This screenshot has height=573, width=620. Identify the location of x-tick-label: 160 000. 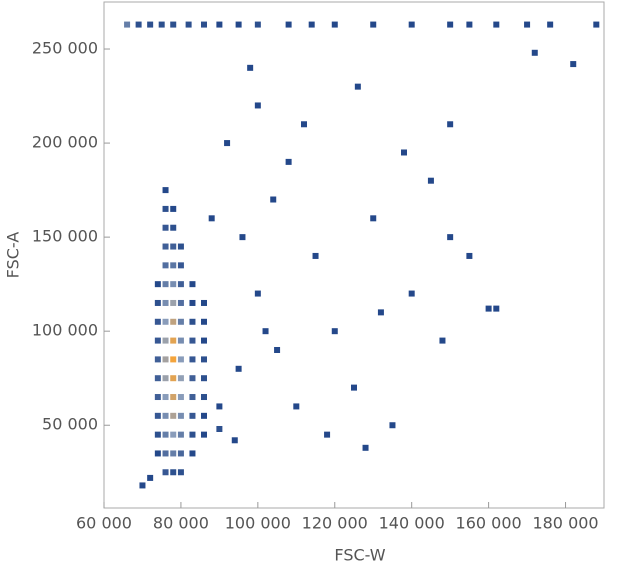
(489, 523).